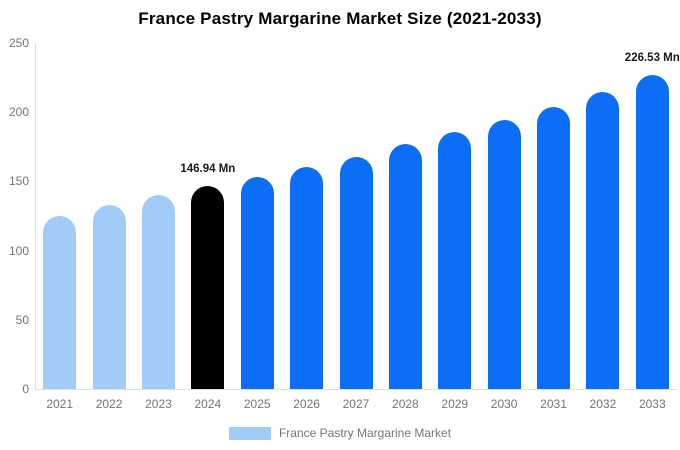 This screenshot has width=680, height=450. I want to click on bar-2033, so click(652, 232).